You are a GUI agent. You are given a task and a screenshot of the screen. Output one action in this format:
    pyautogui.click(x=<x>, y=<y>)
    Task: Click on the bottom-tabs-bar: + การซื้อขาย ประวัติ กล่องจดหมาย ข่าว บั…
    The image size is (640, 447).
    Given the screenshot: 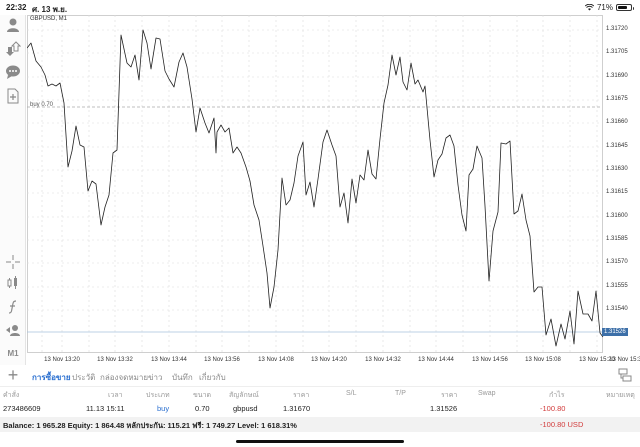 What is the action you would take?
    pyautogui.click(x=320, y=376)
    